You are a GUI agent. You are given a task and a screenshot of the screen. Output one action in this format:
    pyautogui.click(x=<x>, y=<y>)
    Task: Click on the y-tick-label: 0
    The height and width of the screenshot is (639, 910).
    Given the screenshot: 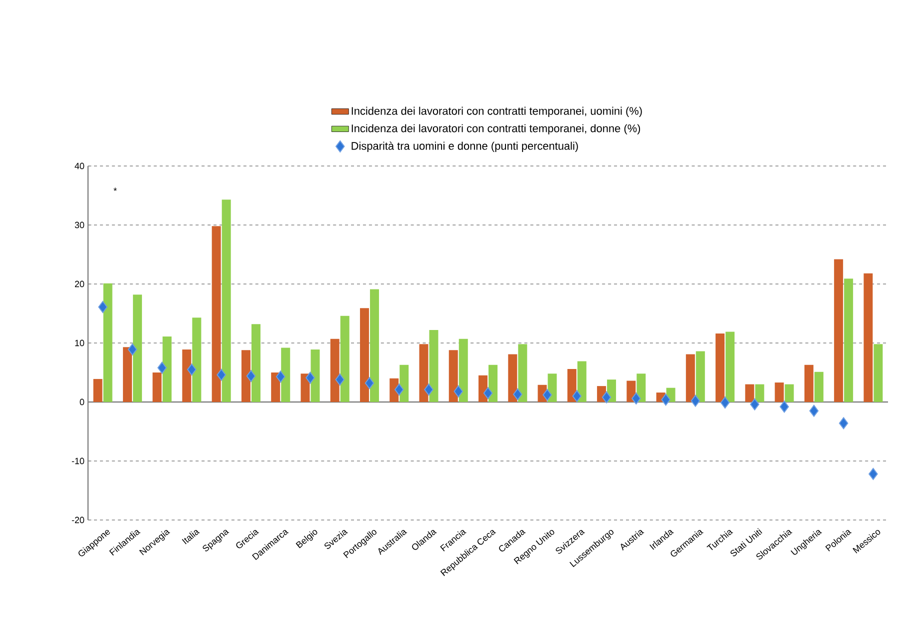 What is the action you would take?
    pyautogui.click(x=82, y=402)
    